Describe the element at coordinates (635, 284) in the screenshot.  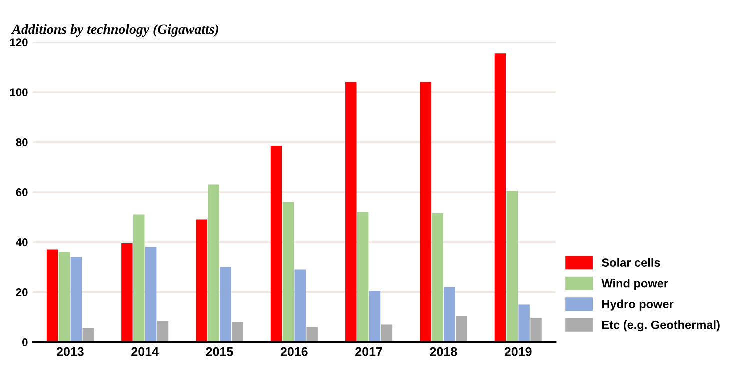
I see `legend-label: Wind power` at that location.